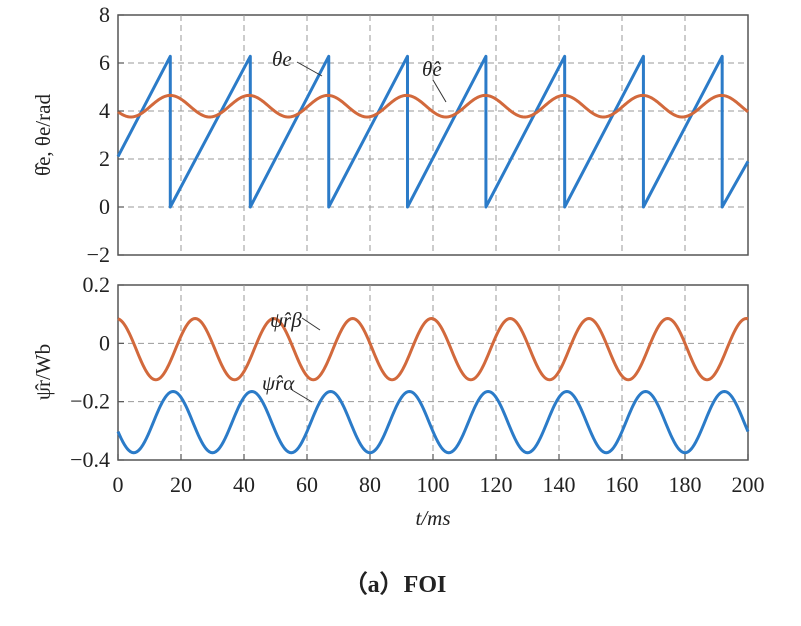 This screenshot has width=801, height=626. Describe the element at coordinates (104, 342) in the screenshot. I see `bottom-y-tick-label: 0` at that location.